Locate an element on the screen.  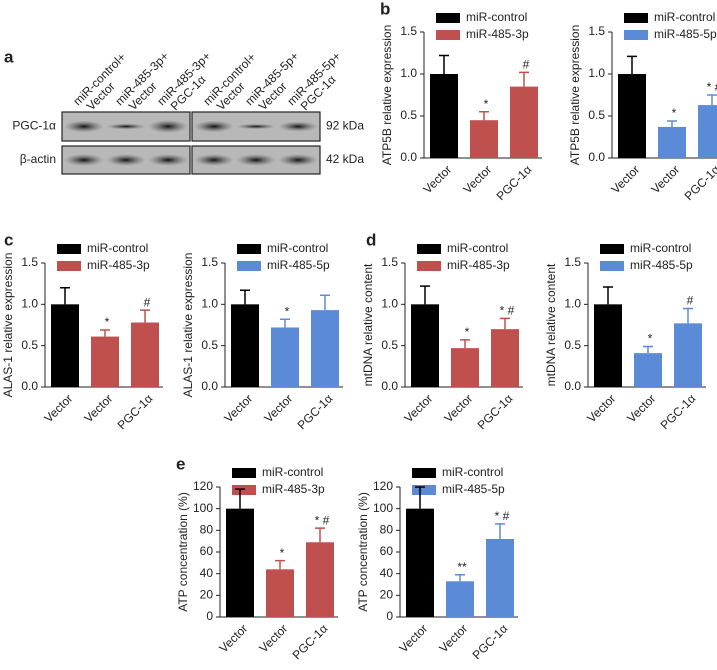
y-tick-label: 1.0 is located at coordinates (29, 304).